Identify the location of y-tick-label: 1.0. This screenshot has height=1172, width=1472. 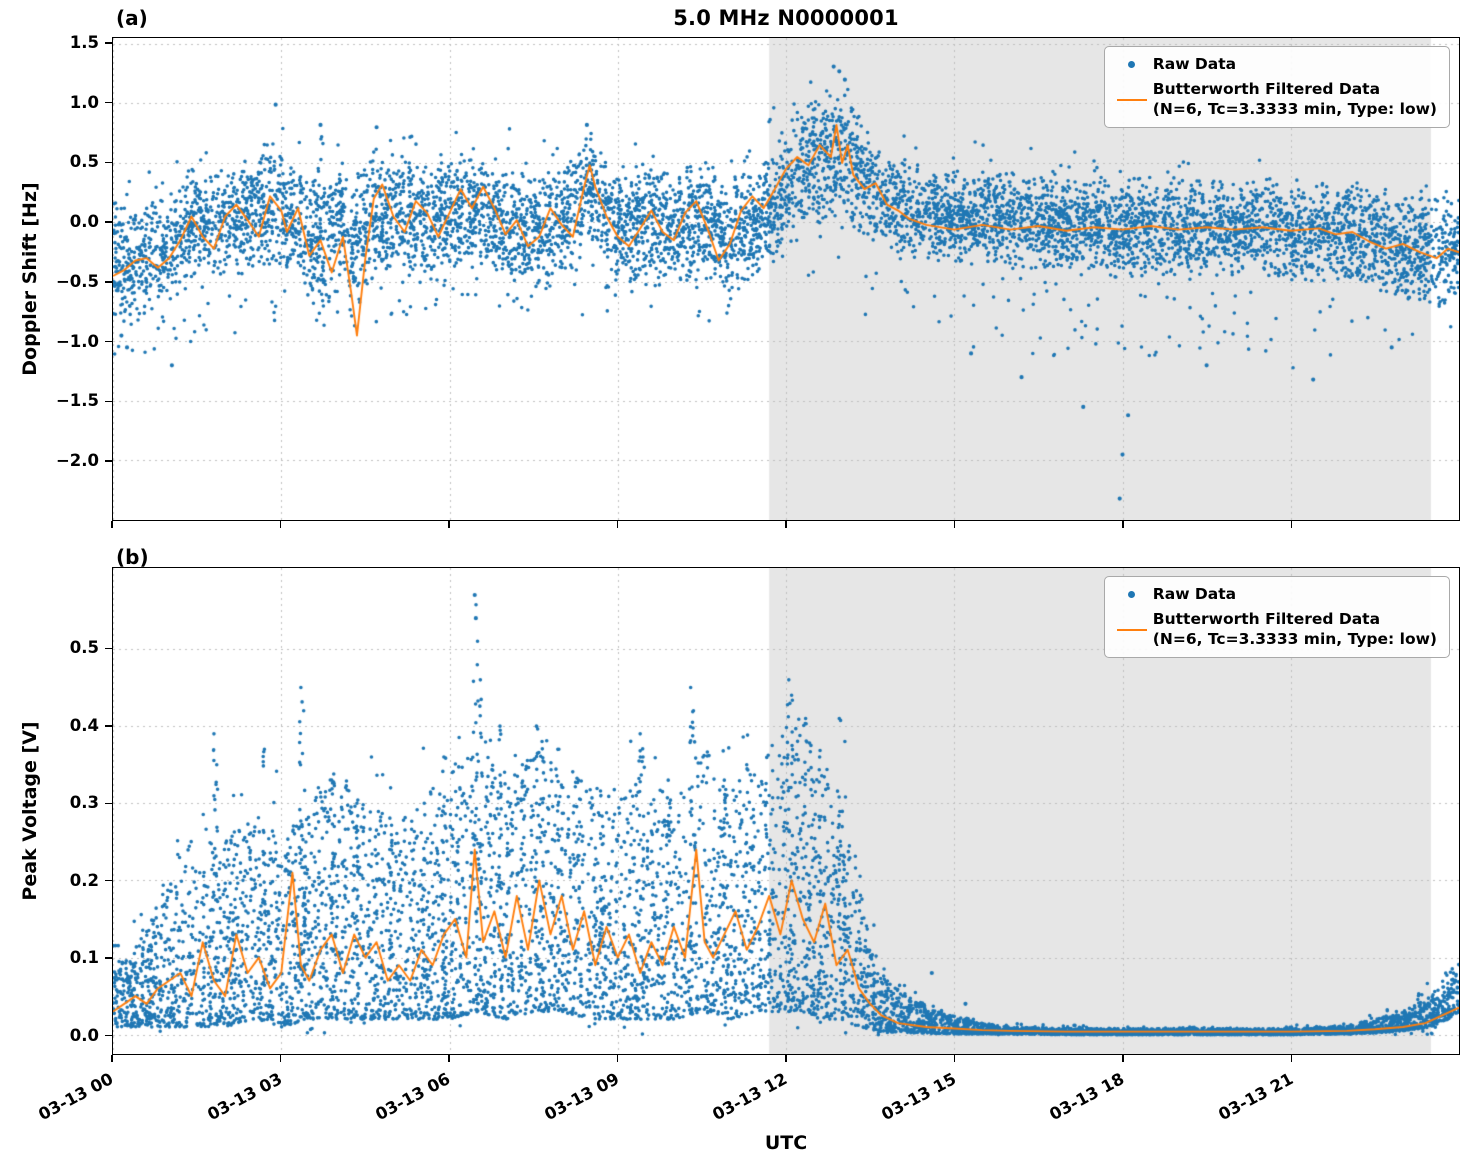
(84, 102).